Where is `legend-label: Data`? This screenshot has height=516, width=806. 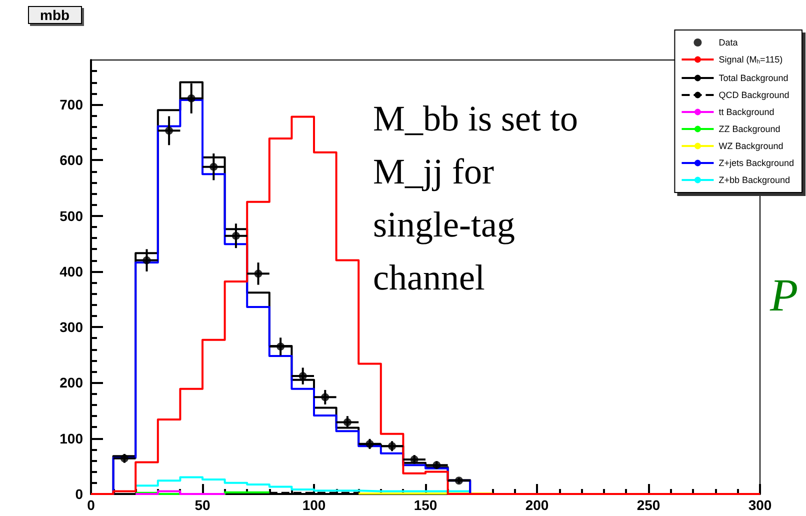
legend-label: Data is located at coordinates (728, 43).